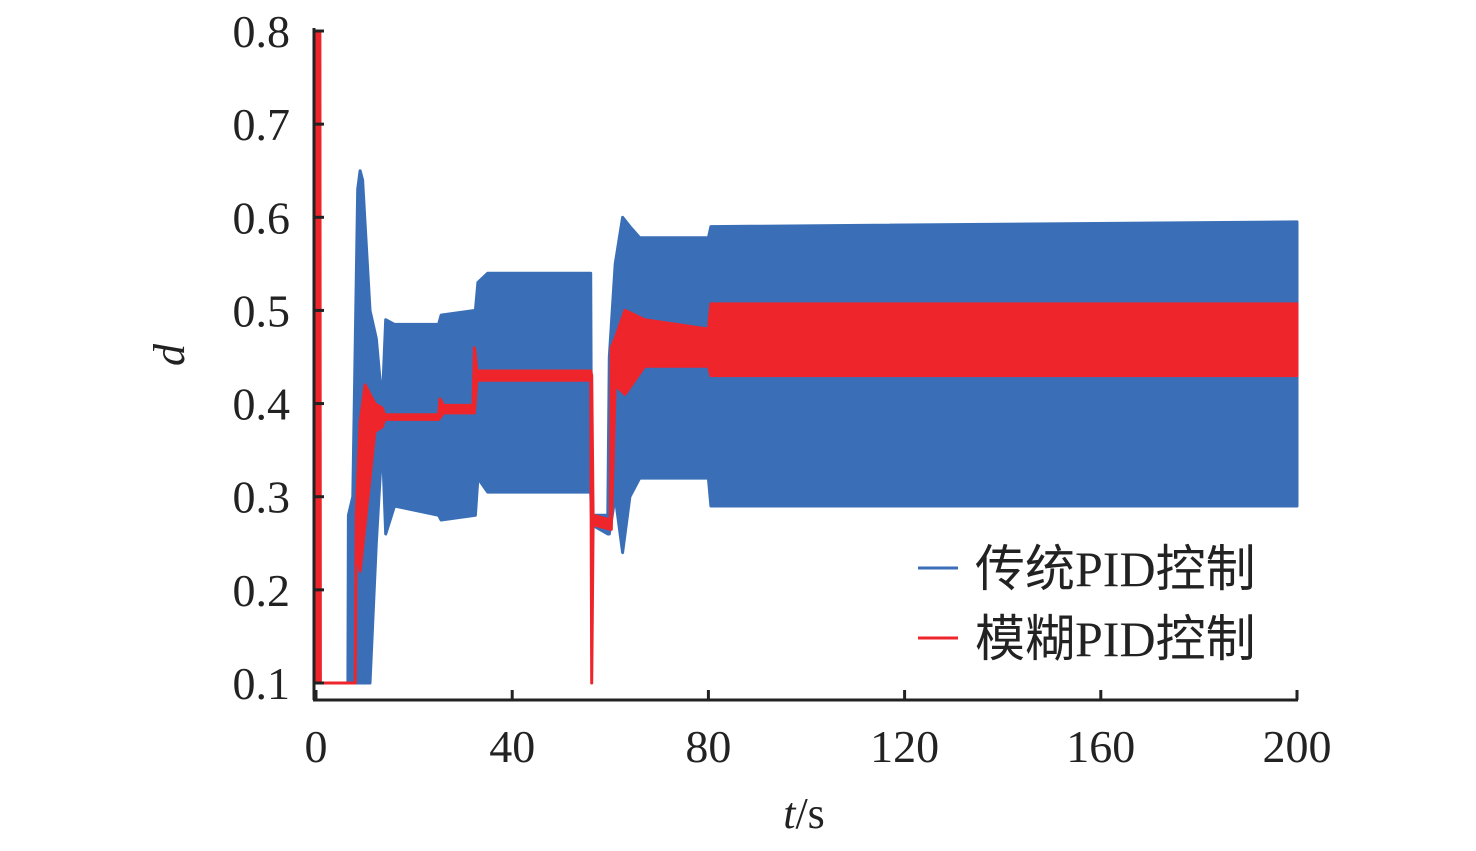 The height and width of the screenshot is (851, 1476). What do you see at coordinates (1087, 604) in the screenshot?
I see `legend: 传统PID控制 模糊PID控制` at bounding box center [1087, 604].